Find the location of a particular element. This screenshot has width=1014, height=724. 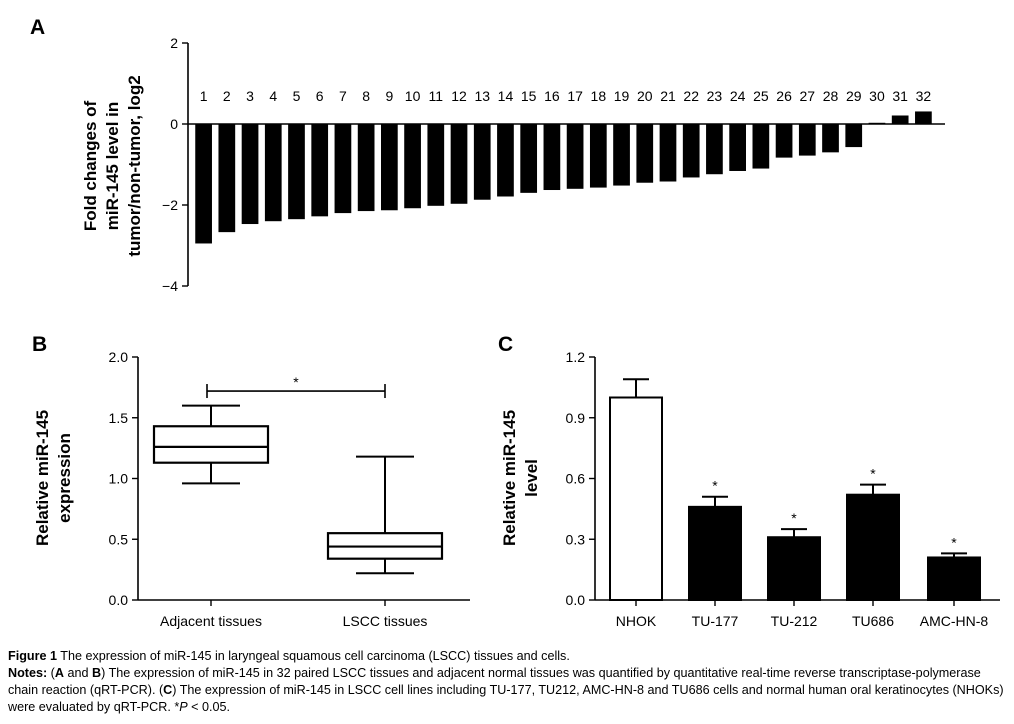

panel-c-ytick-label: 0.3 is located at coordinates (576, 539).